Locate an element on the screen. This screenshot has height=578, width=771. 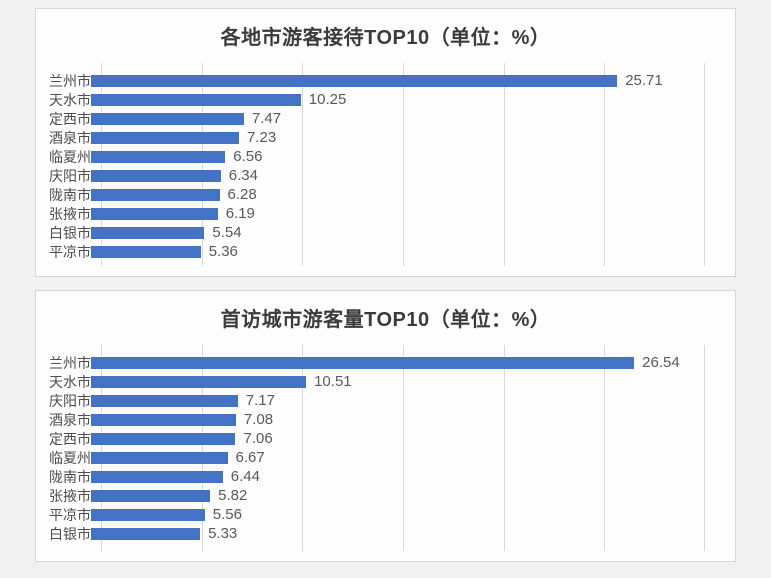
bar-row: 庆阳市 7.17 is located at coordinates (377, 400).